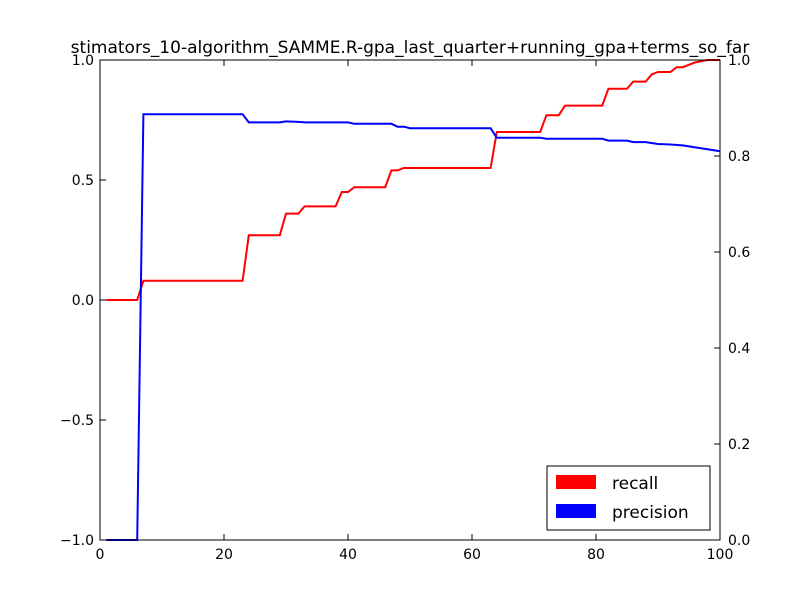 The width and height of the screenshot is (800, 600). Describe the element at coordinates (77, 421) in the screenshot. I see `y-left-tick-label: −0.5` at that location.